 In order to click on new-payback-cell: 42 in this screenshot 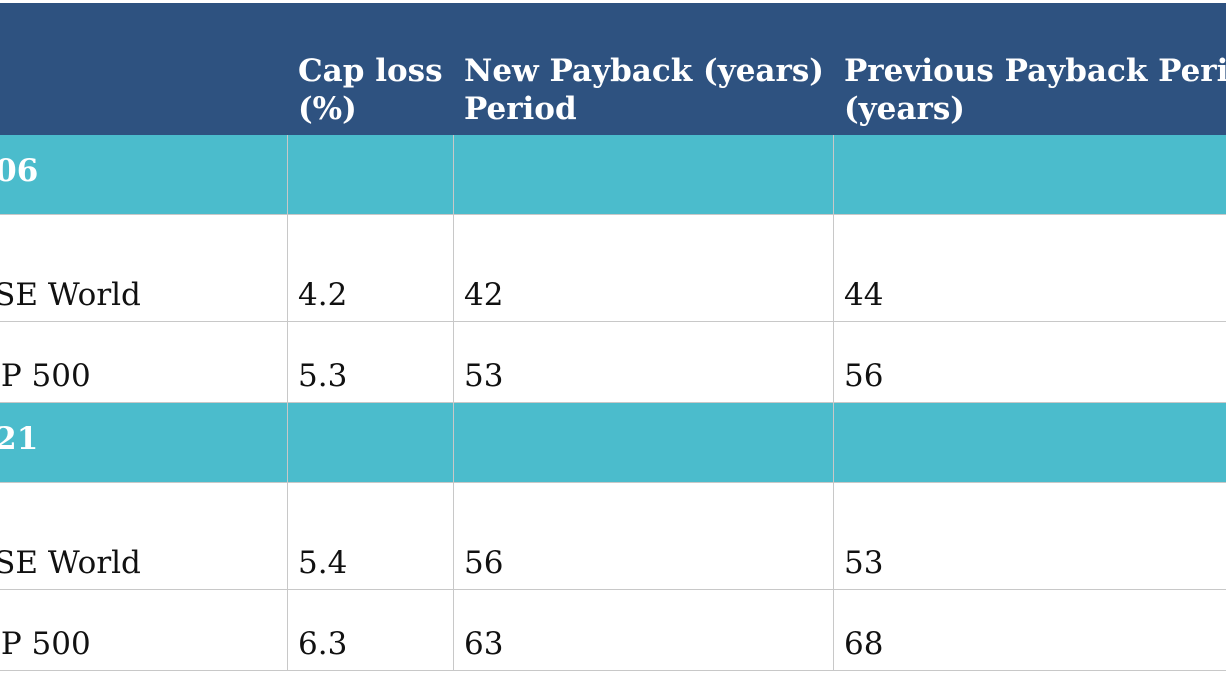, I will do `click(643, 268)`.